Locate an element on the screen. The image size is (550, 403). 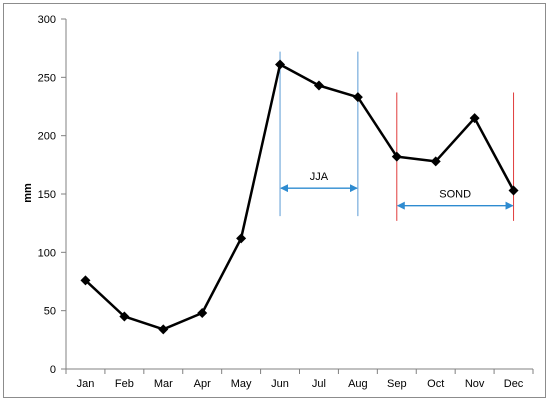
x-tick-label: Mar is located at coordinates (163, 384).